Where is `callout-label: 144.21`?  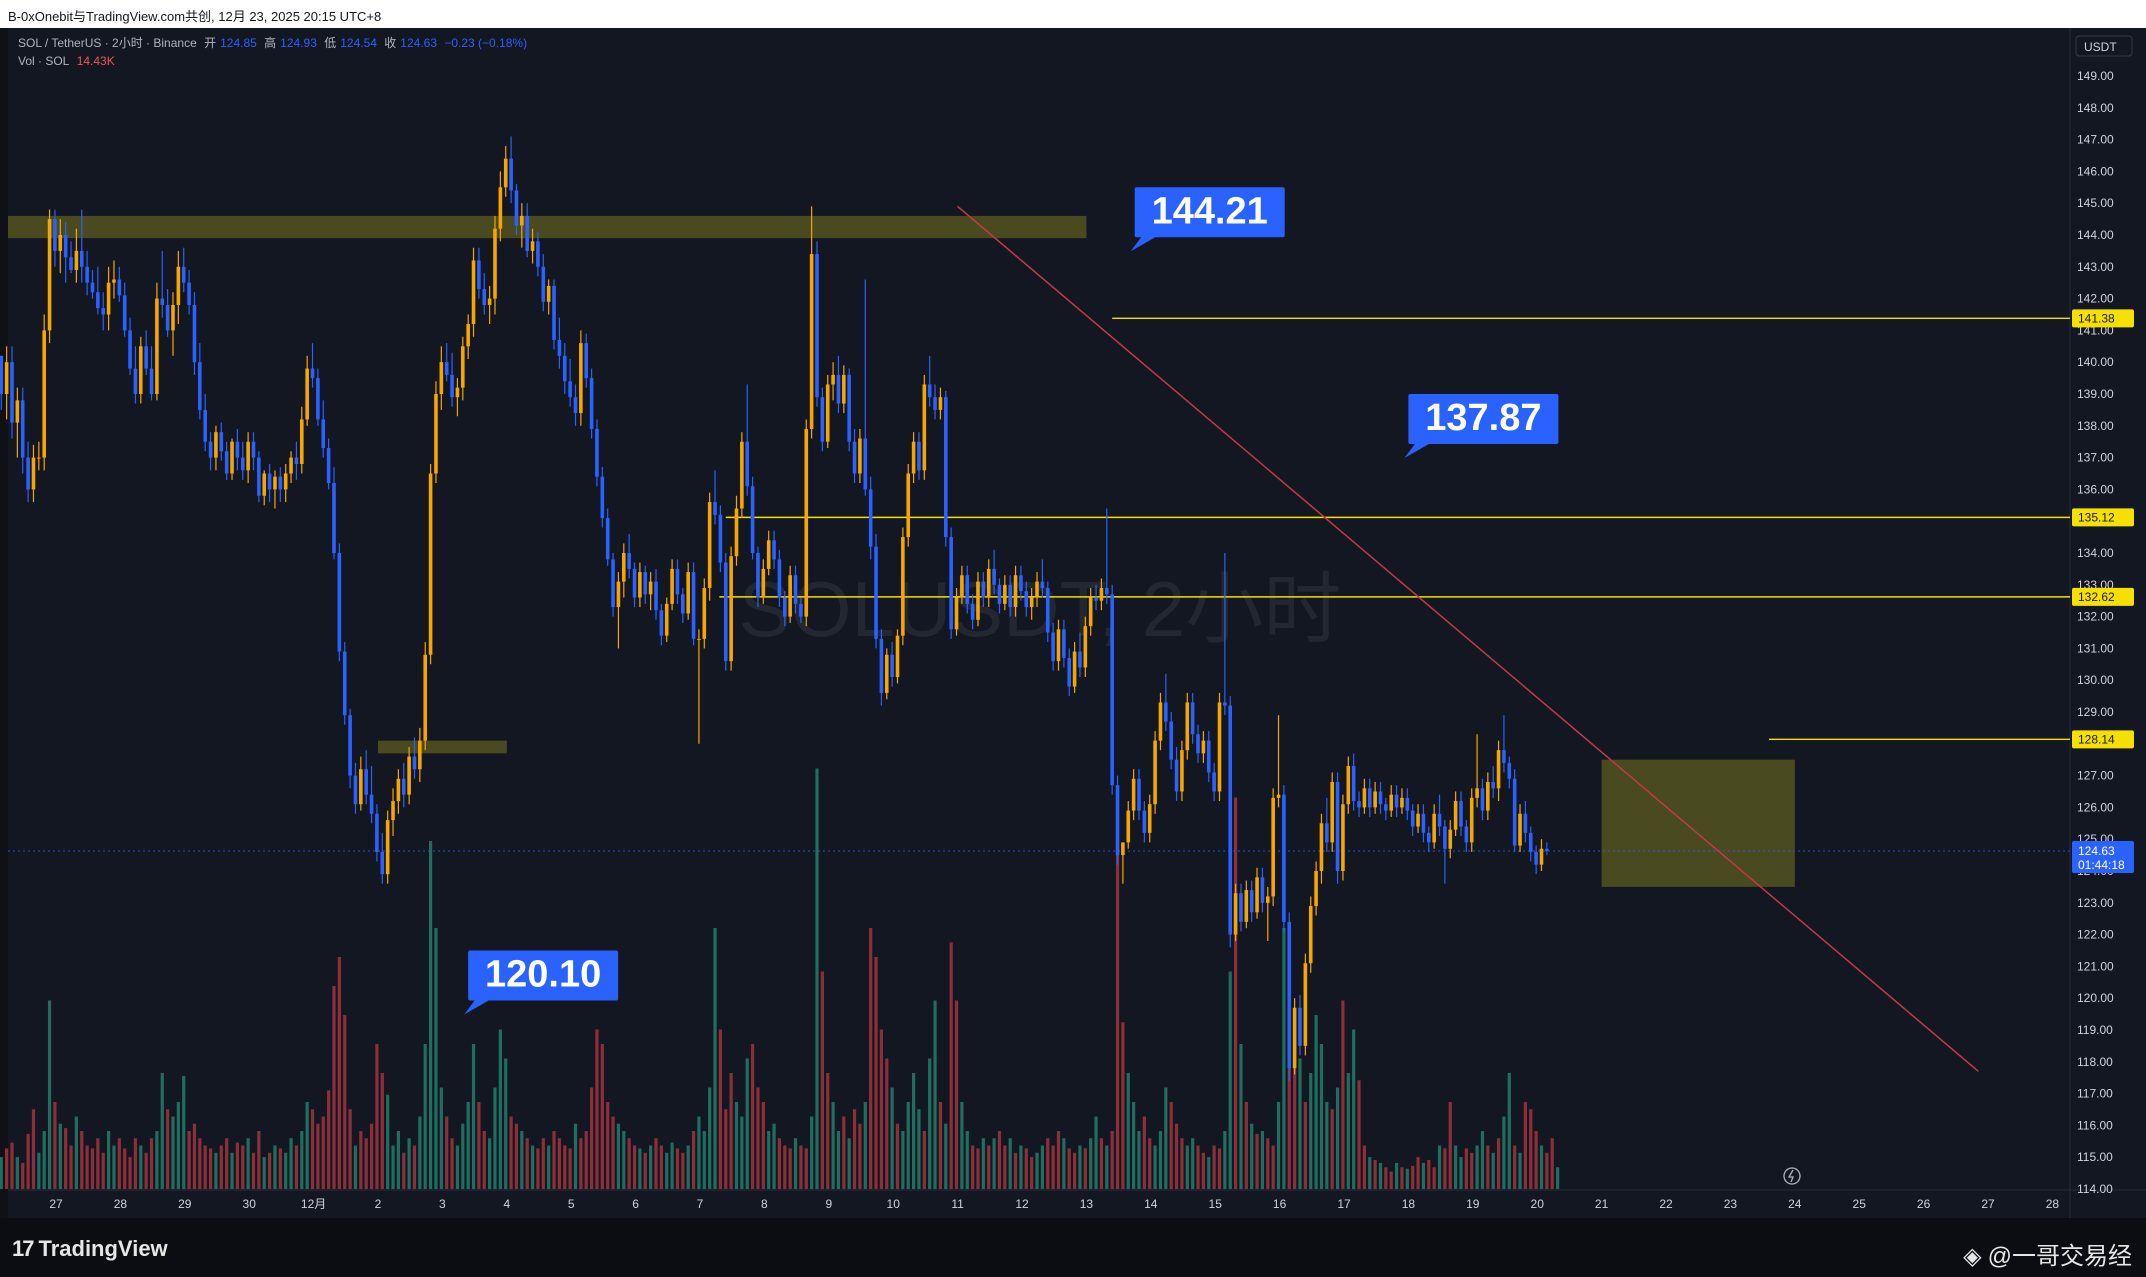
callout-label: 144.21 is located at coordinates (1210, 211).